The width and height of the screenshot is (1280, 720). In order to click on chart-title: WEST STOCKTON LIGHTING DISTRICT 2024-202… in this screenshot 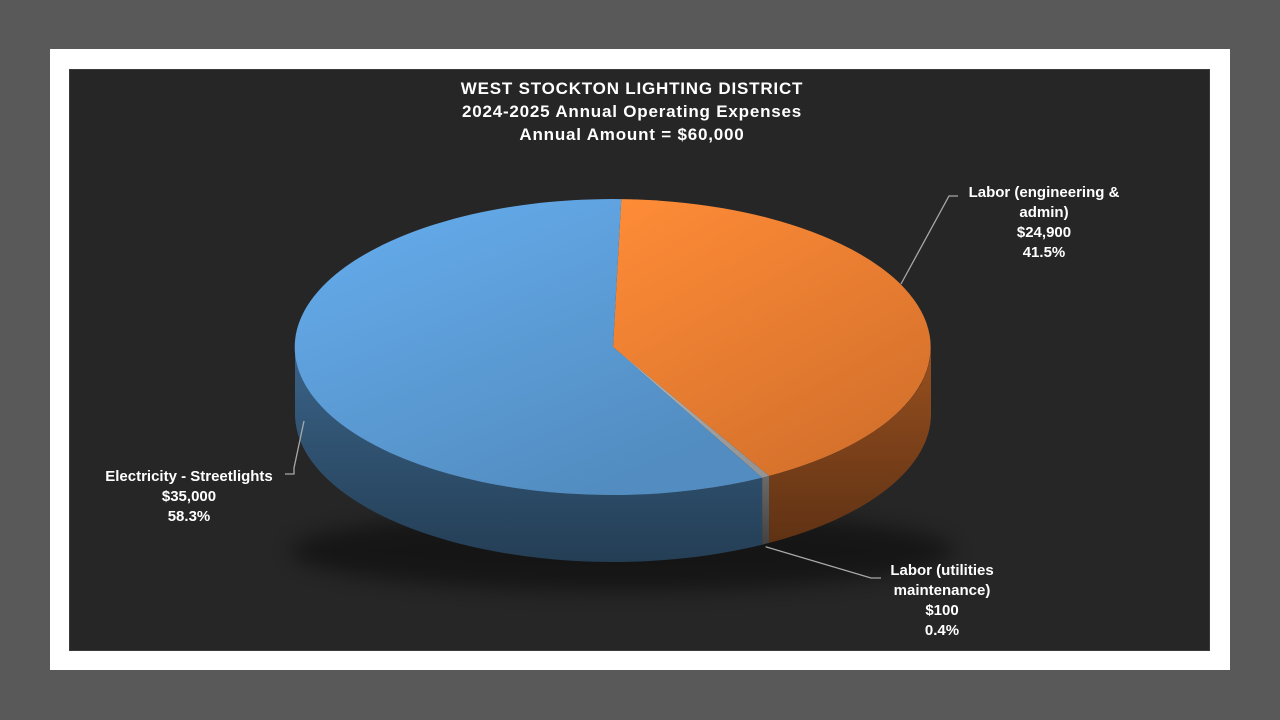, I will do `click(632, 111)`.